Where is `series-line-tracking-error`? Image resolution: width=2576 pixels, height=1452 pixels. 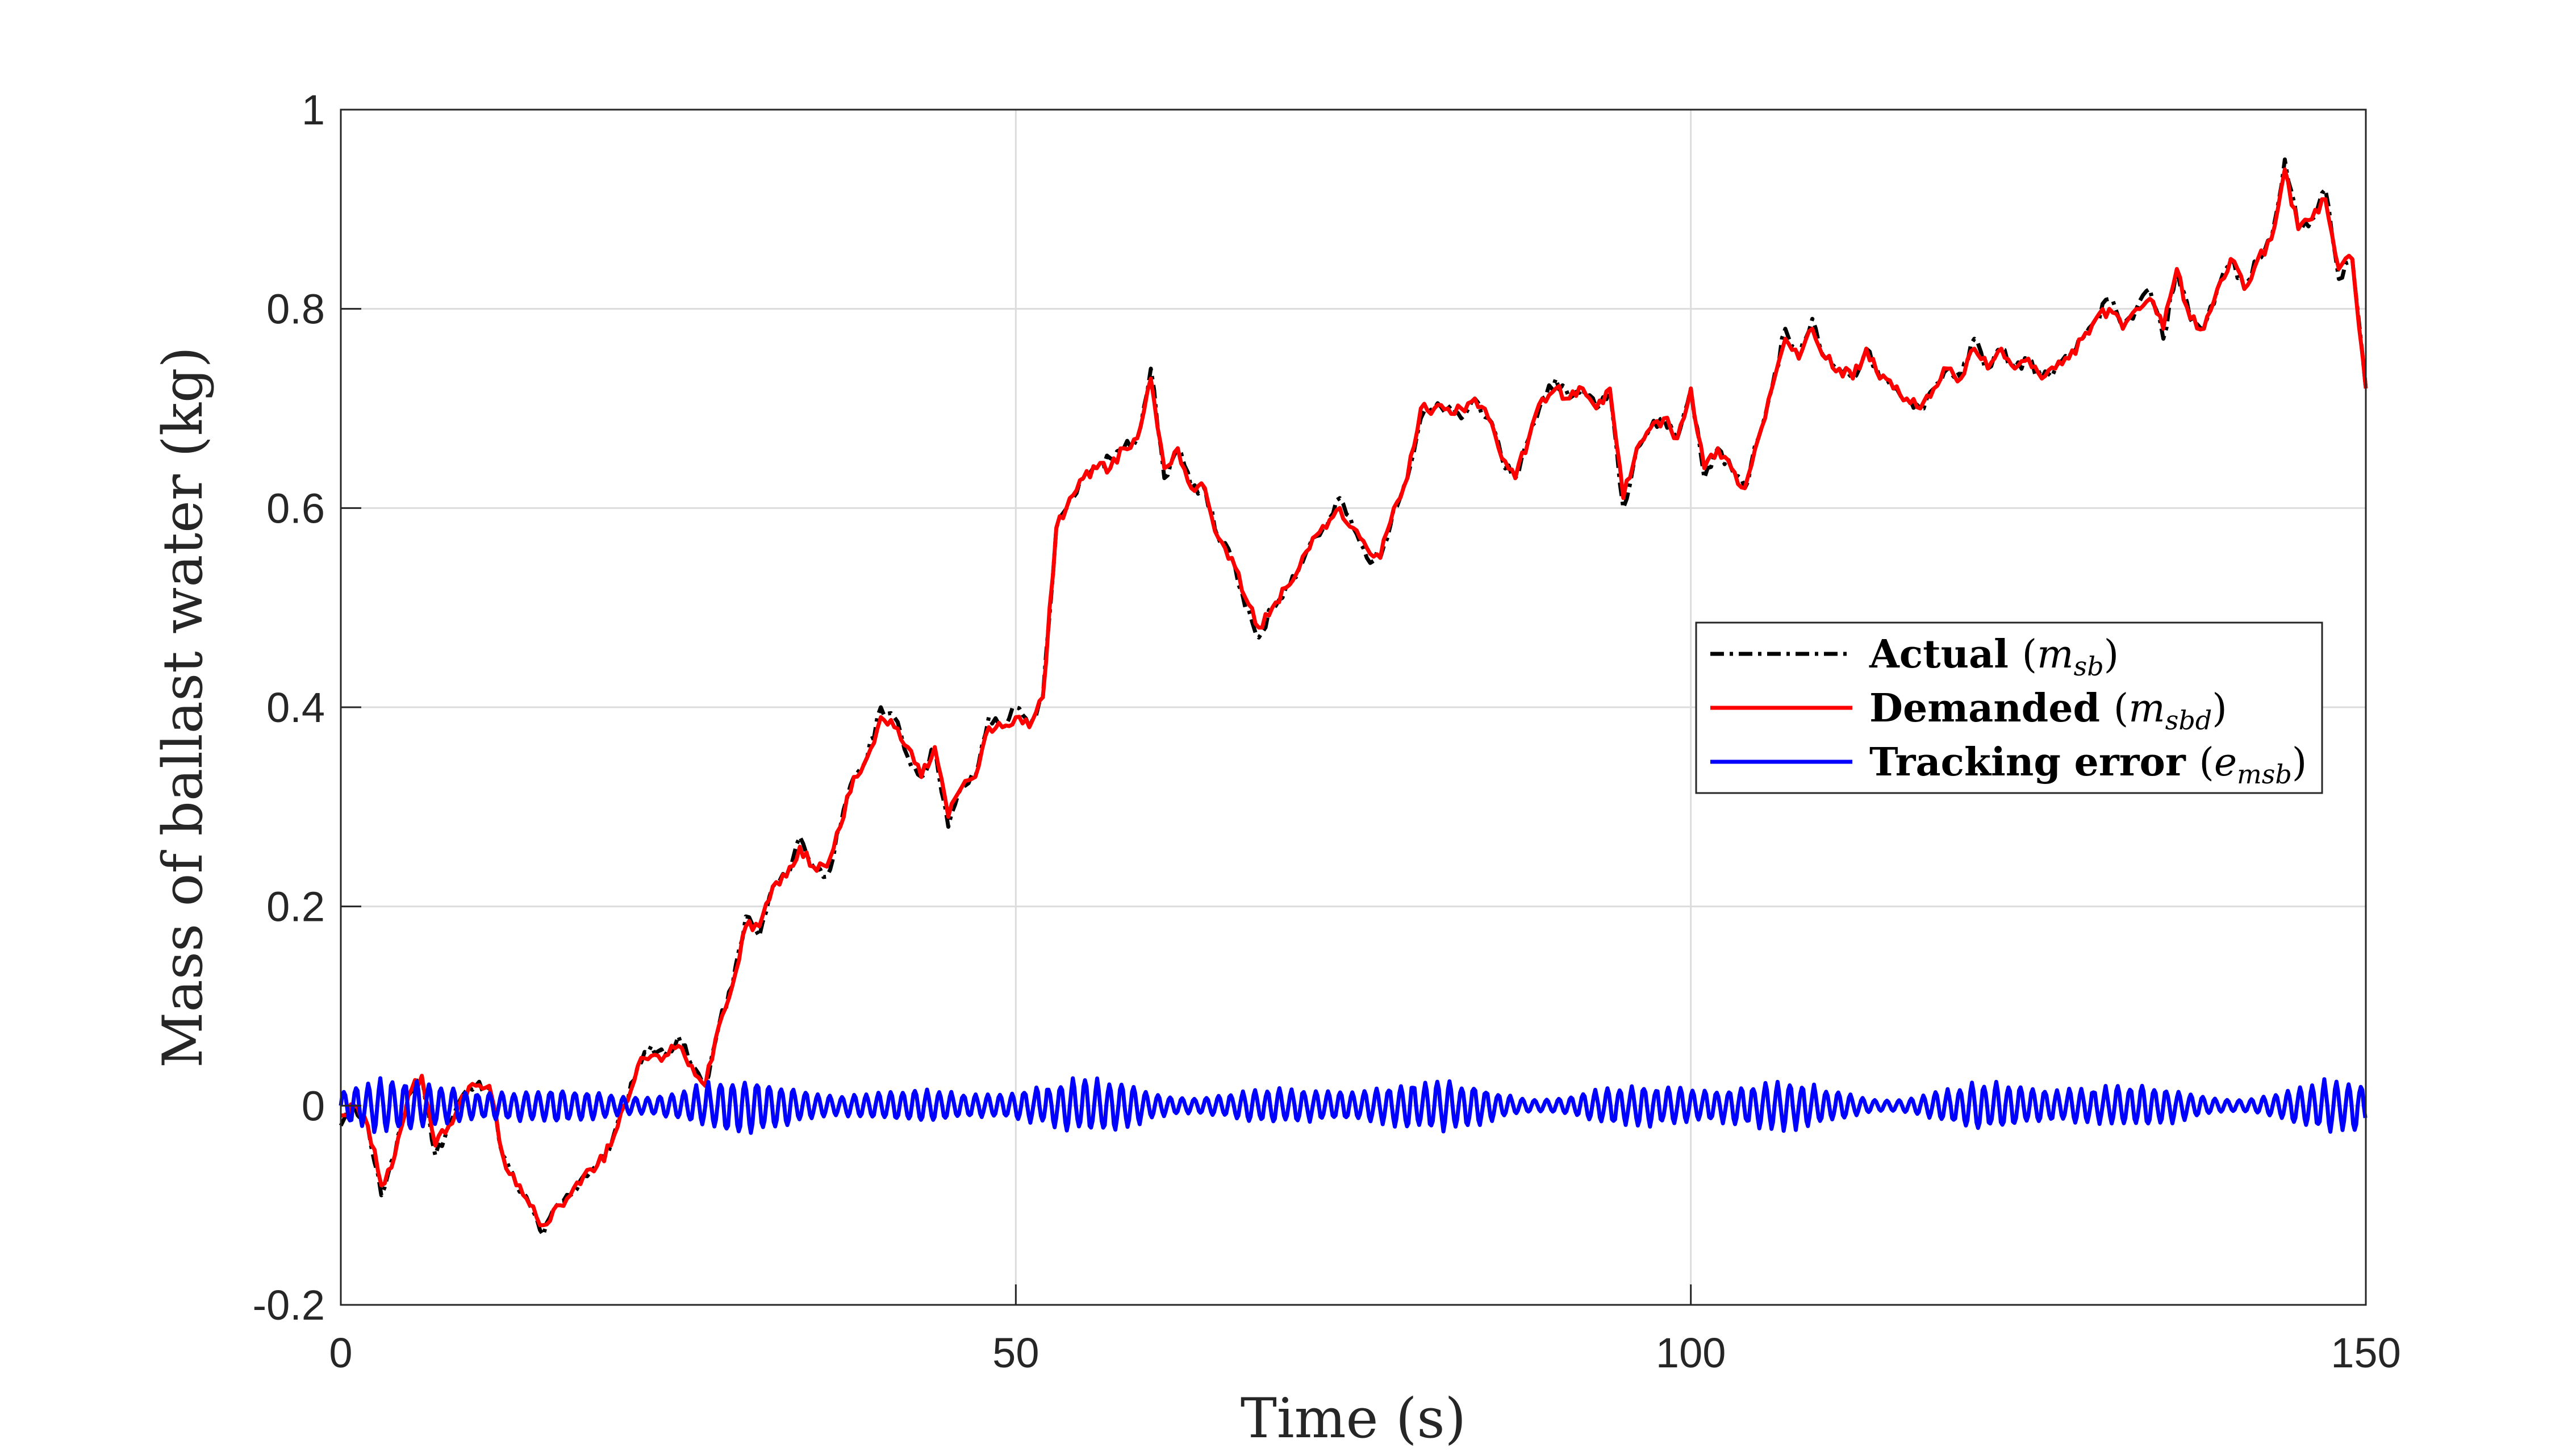
series-line-tracking-error is located at coordinates (1354, 1105).